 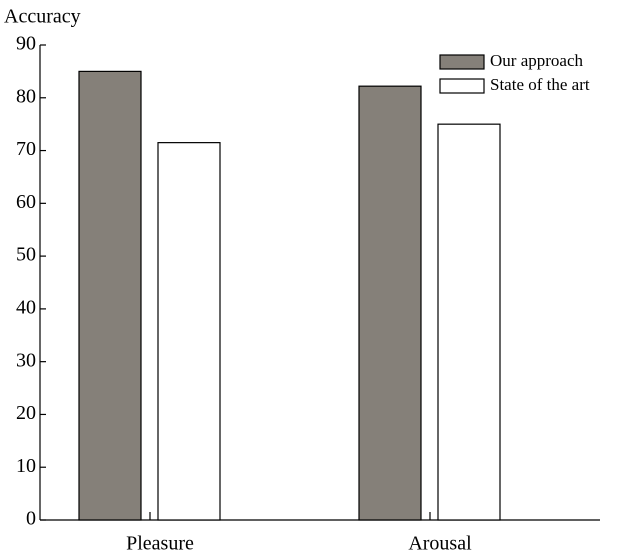 What do you see at coordinates (26, 96) in the screenshot?
I see `y-tick-label: 80` at bounding box center [26, 96].